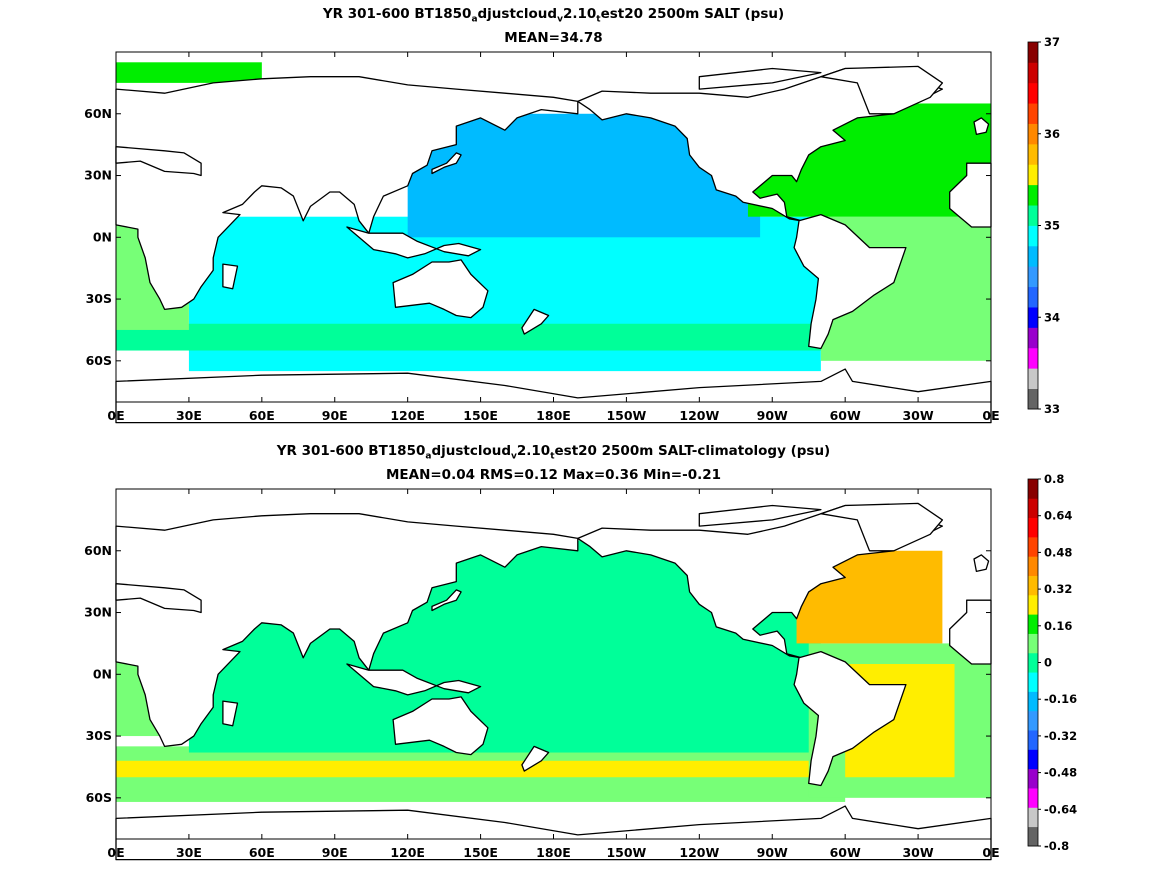 This screenshot has height=875, width=1167. Describe the element at coordinates (98, 175) in the screenshot. I see `chart1-y-tick-label: 30N` at that location.